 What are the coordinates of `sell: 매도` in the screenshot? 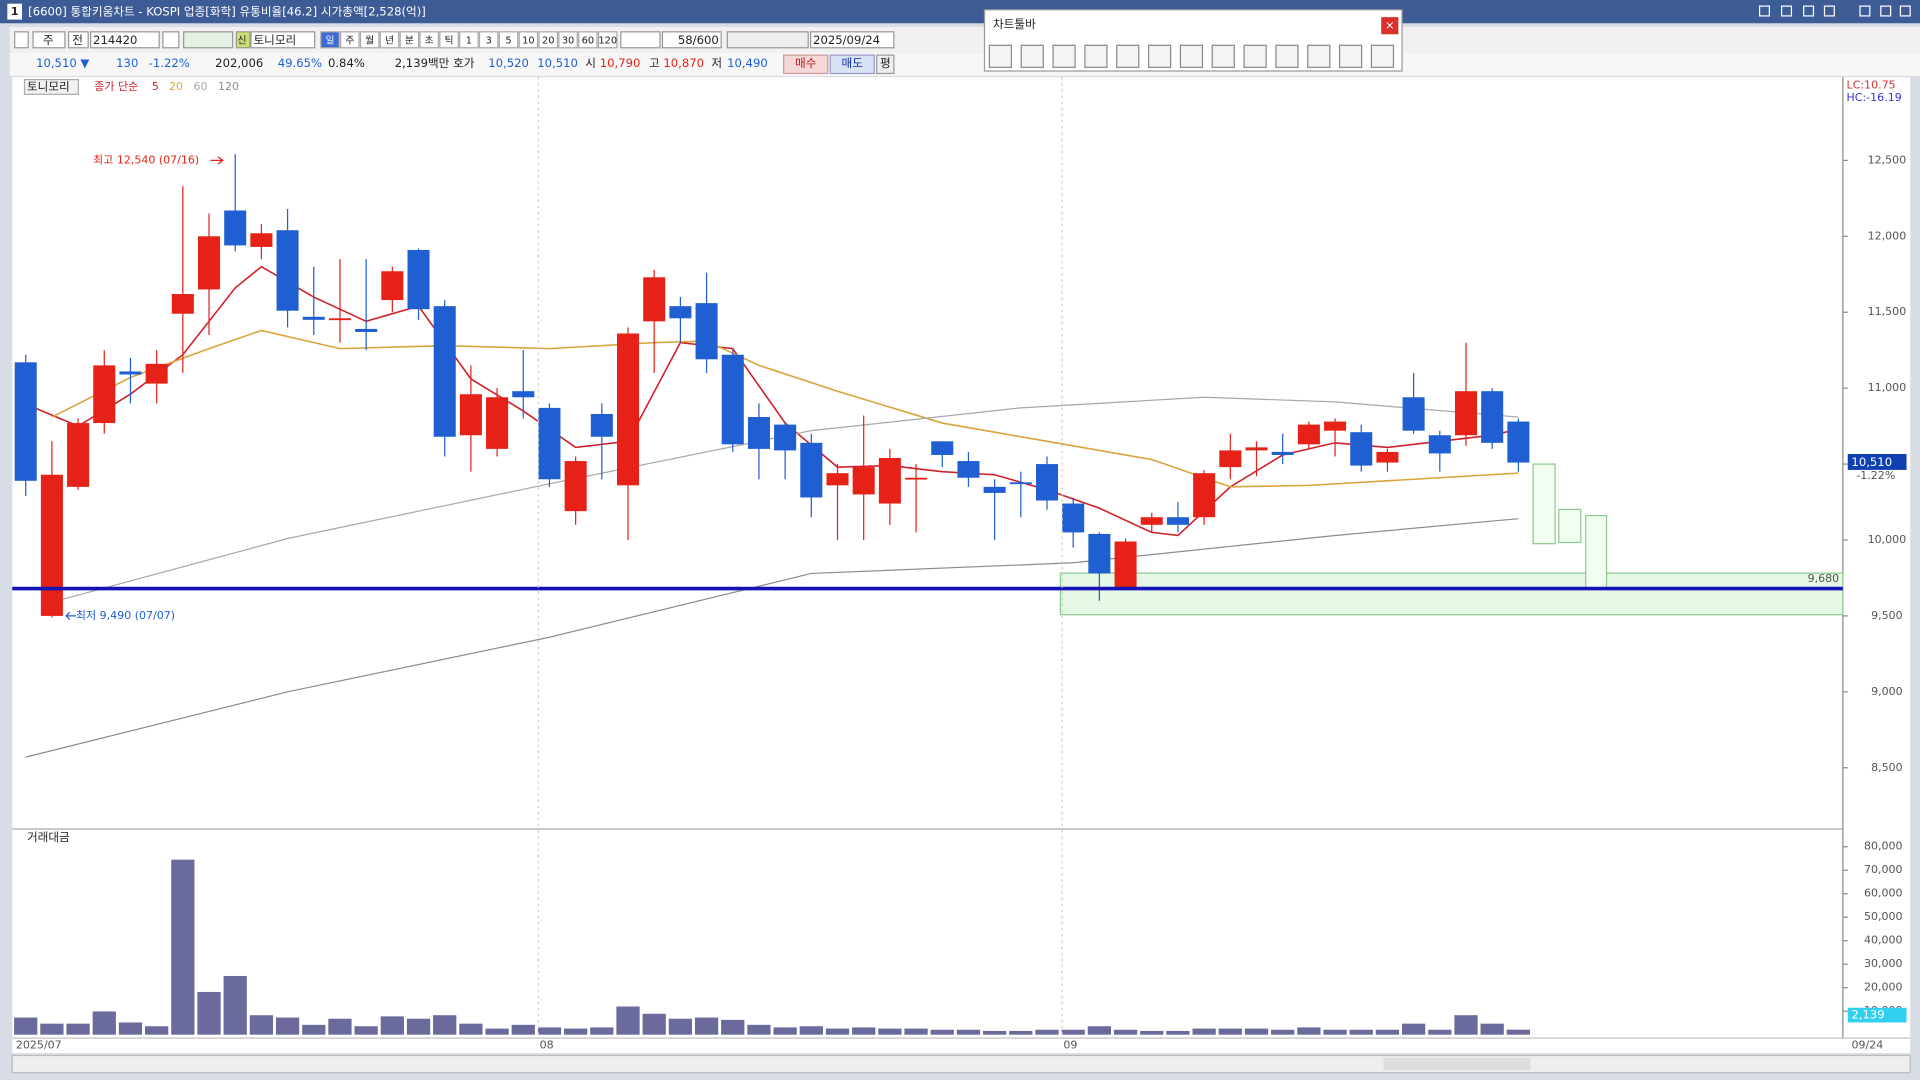 It's located at (853, 63).